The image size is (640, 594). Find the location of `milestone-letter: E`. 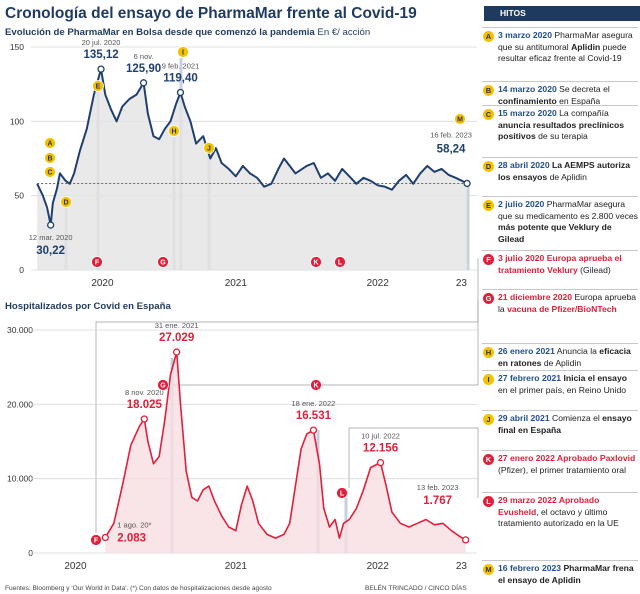

milestone-letter: E is located at coordinates (488, 205).